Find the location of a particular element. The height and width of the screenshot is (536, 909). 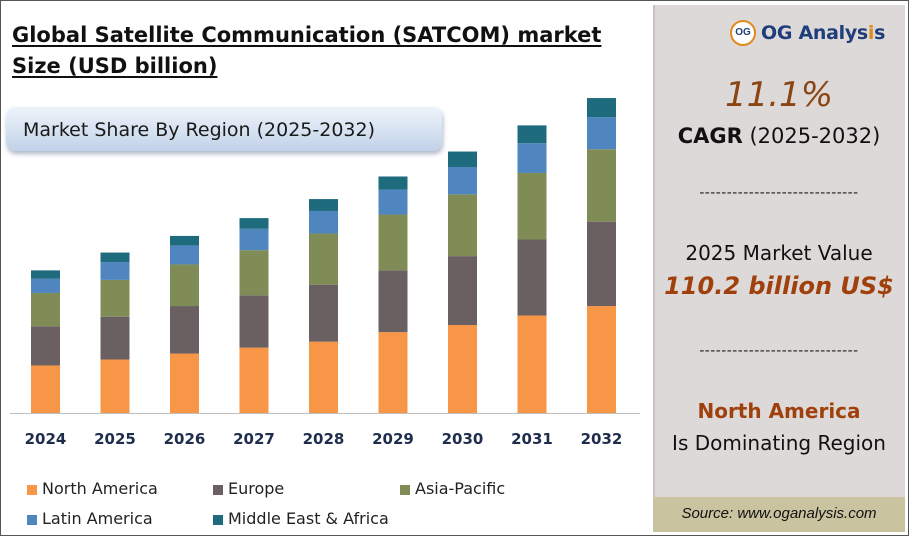

dominating-text: Is Dominating Region is located at coordinates (779, 443).